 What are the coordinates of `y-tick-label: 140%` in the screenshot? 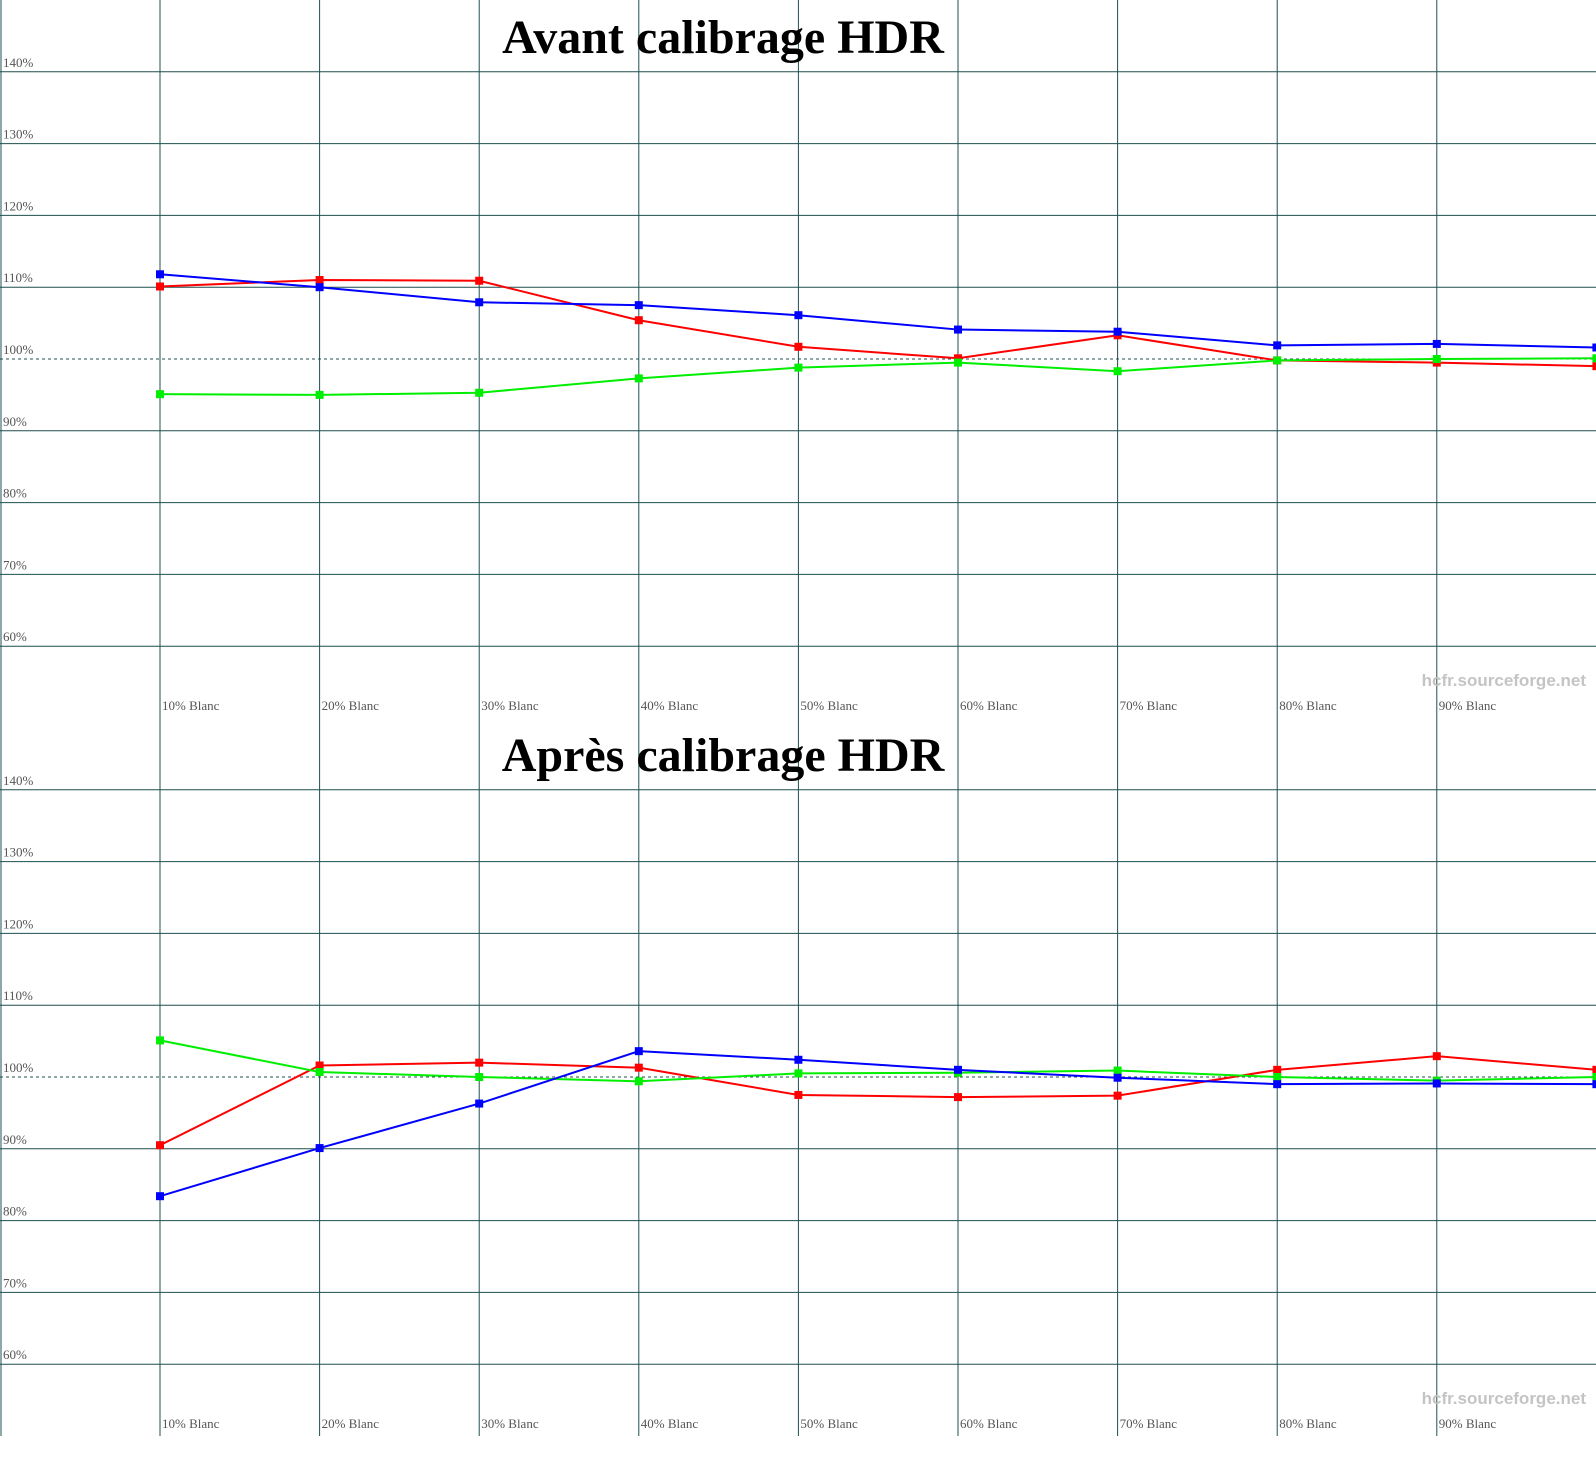 It's located at (18, 62).